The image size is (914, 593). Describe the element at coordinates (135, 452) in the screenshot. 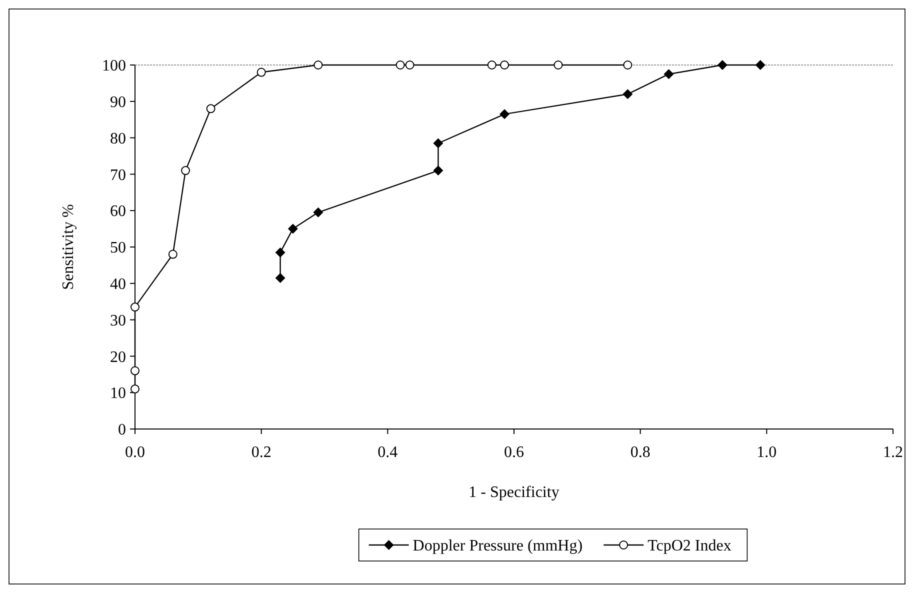

I see `x-tick-label: 0.0` at that location.